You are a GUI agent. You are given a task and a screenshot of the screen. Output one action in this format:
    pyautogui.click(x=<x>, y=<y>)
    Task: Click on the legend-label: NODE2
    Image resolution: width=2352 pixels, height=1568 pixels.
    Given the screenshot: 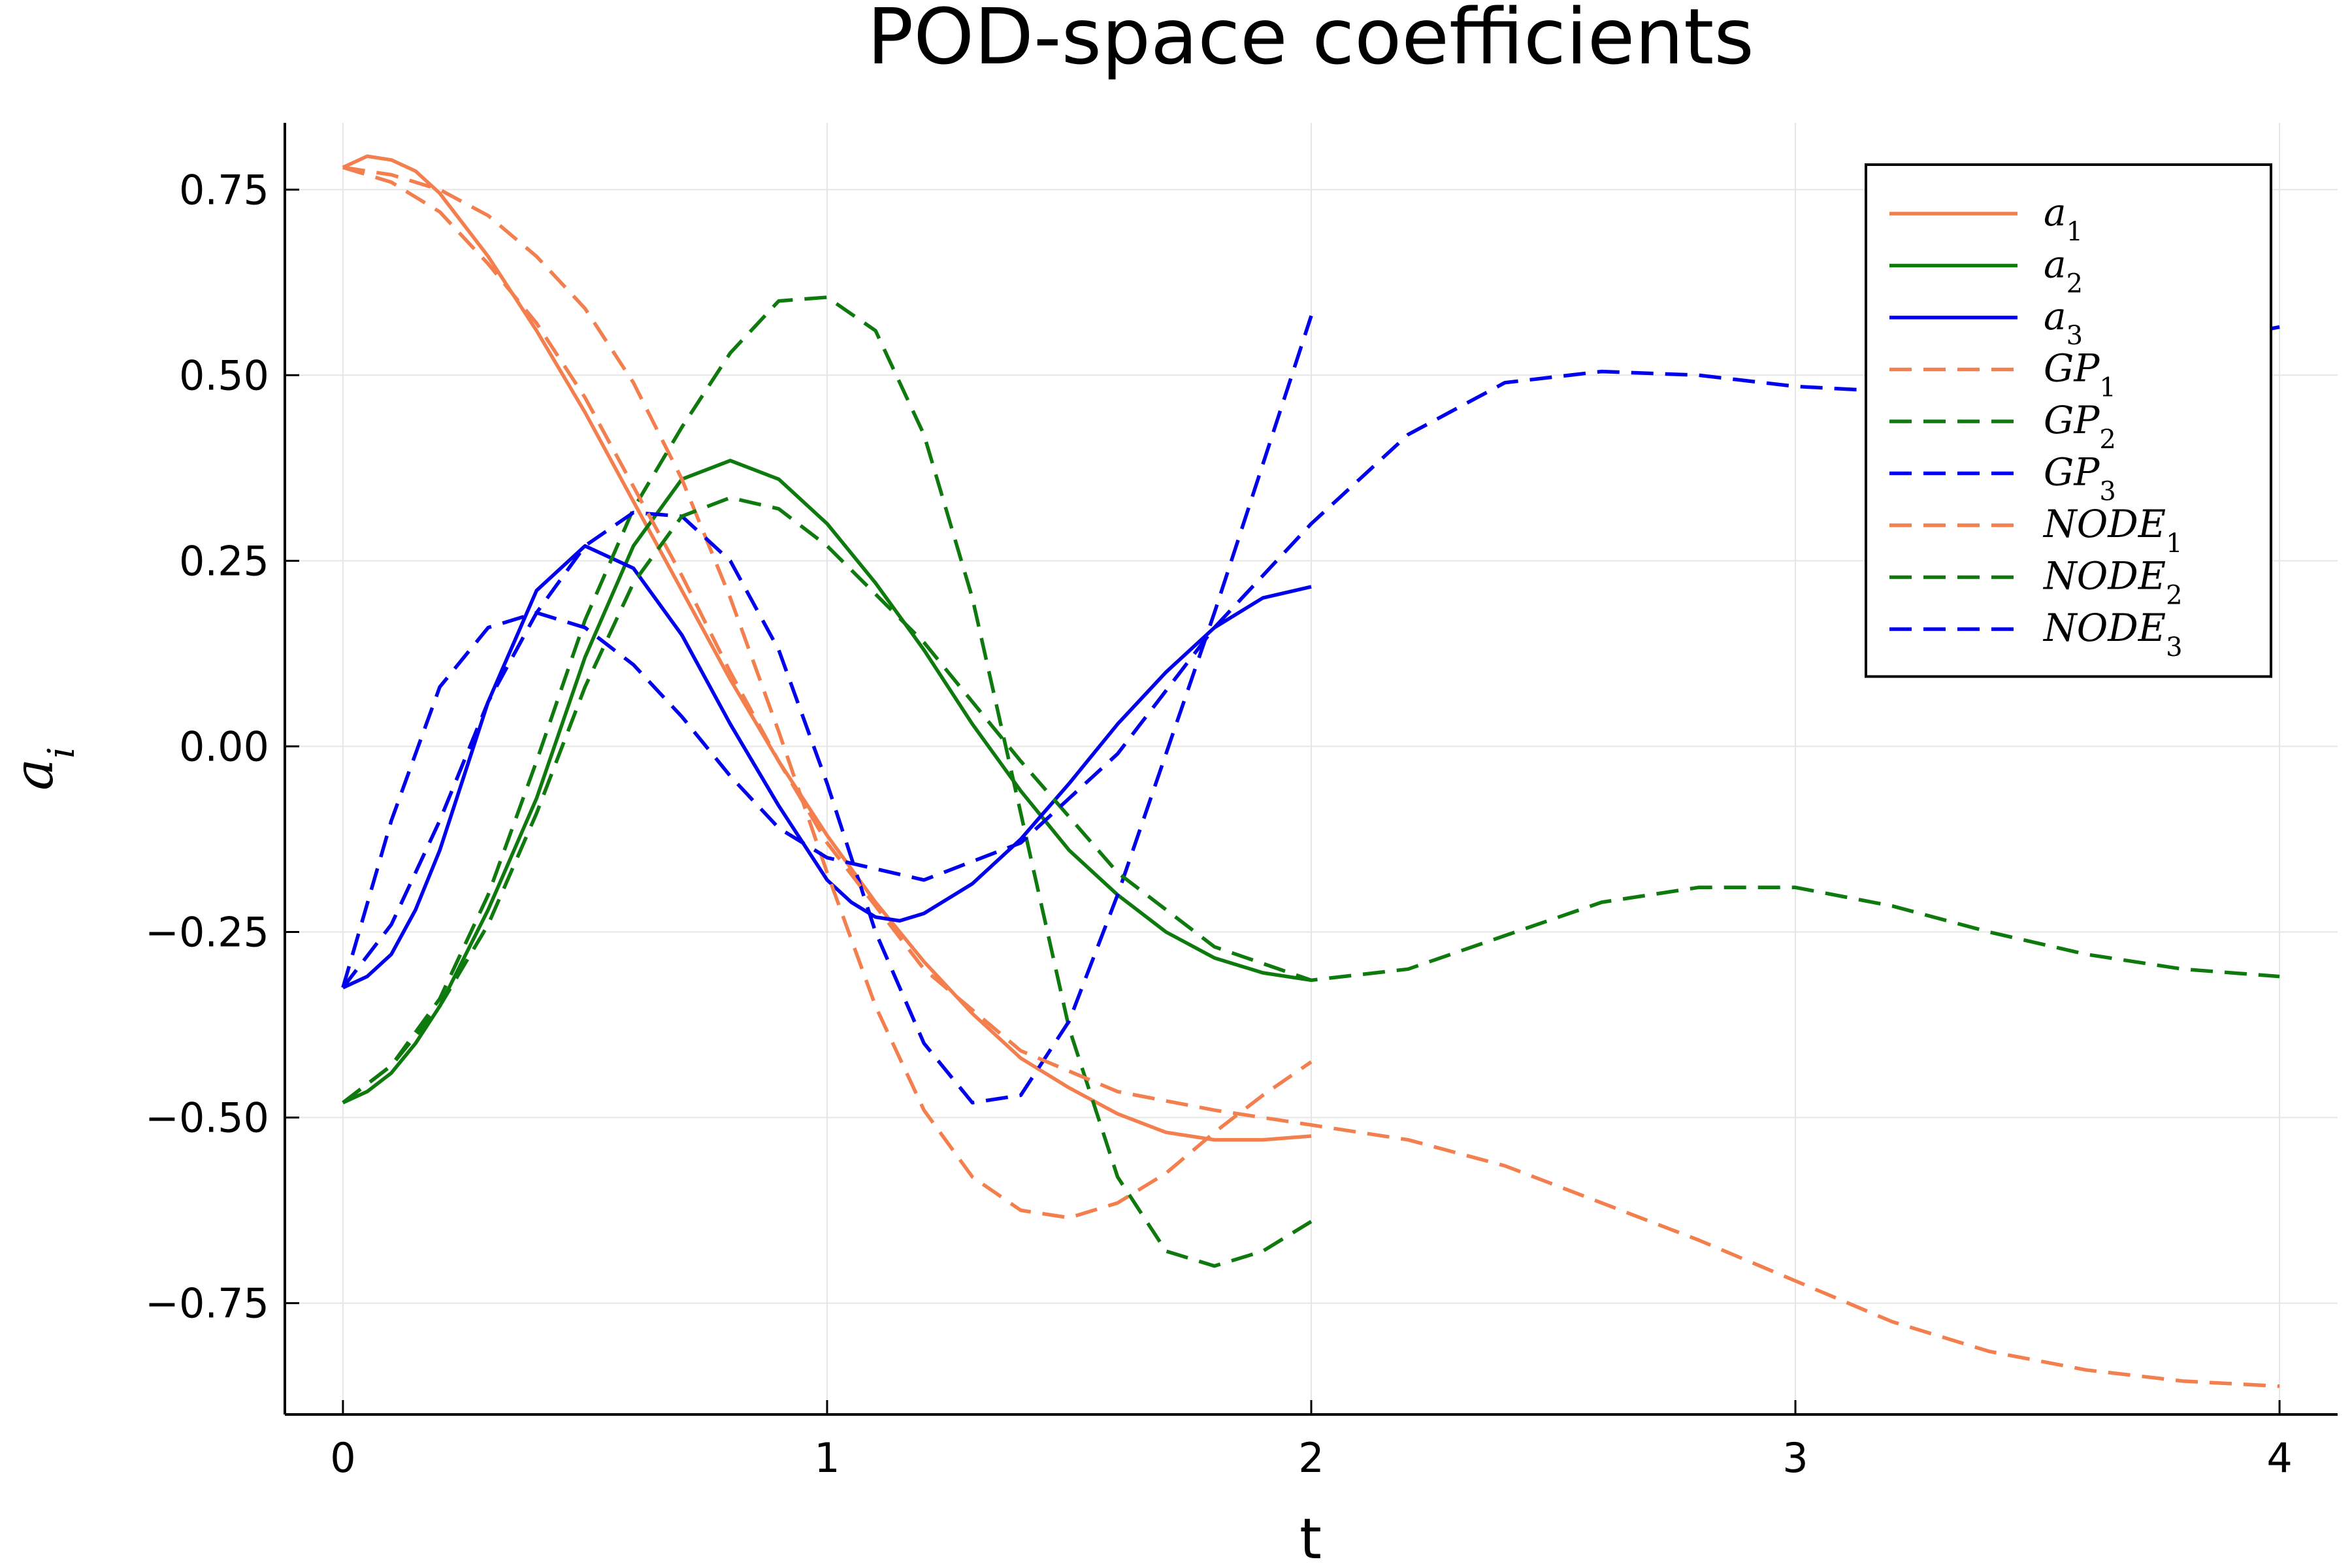 What is the action you would take?
    pyautogui.click(x=2112, y=582)
    